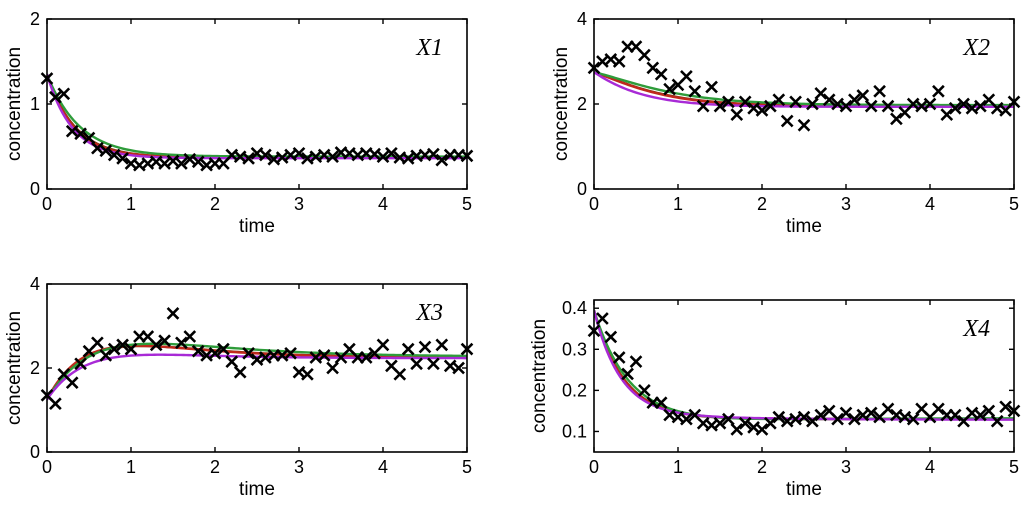 The width and height of the screenshot is (1024, 507). What do you see at coordinates (574, 390) in the screenshot?
I see `y-tick-label: 0.2` at bounding box center [574, 390].